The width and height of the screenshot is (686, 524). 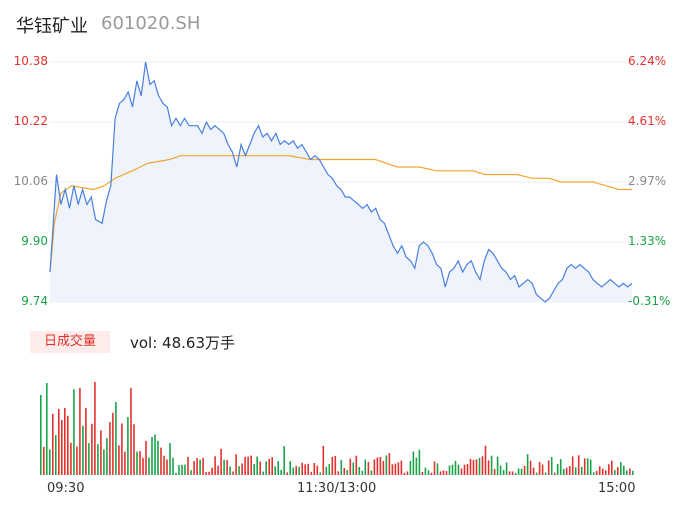 What do you see at coordinates (647, 121) in the screenshot?
I see `y-right-tick-1: 4.61%` at bounding box center [647, 121].